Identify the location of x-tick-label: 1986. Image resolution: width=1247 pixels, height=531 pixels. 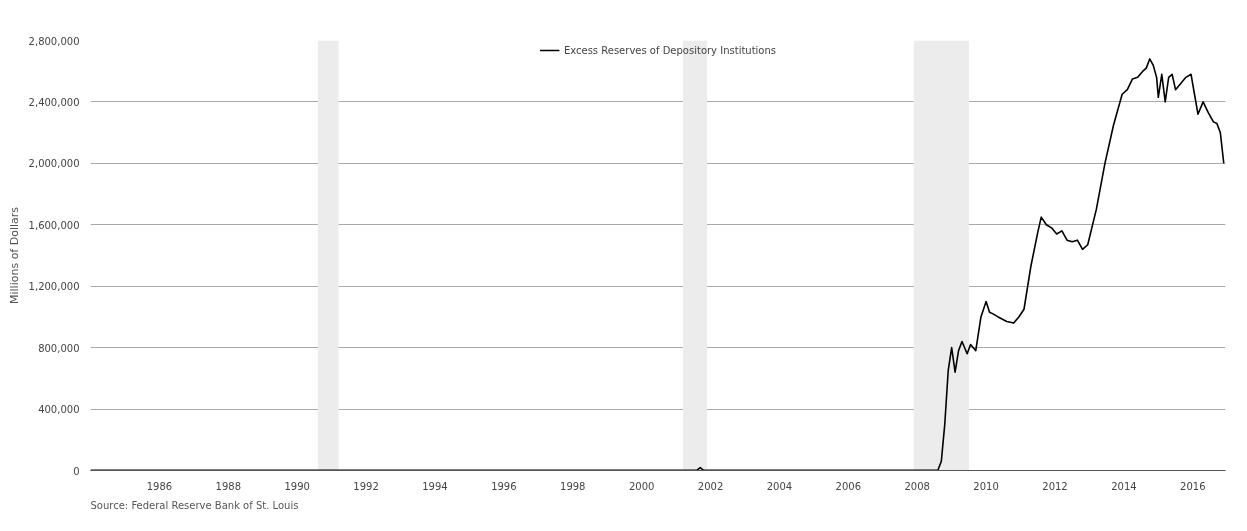
(159, 486).